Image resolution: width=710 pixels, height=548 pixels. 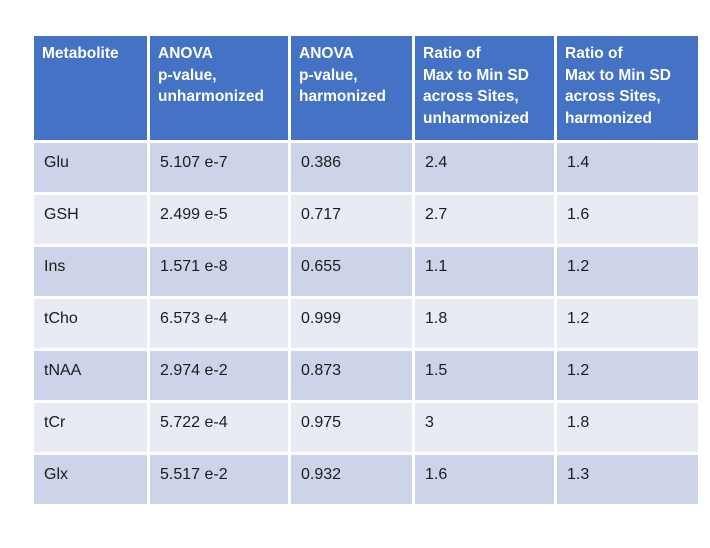 I want to click on table-cell: 0.932, so click(x=351, y=479).